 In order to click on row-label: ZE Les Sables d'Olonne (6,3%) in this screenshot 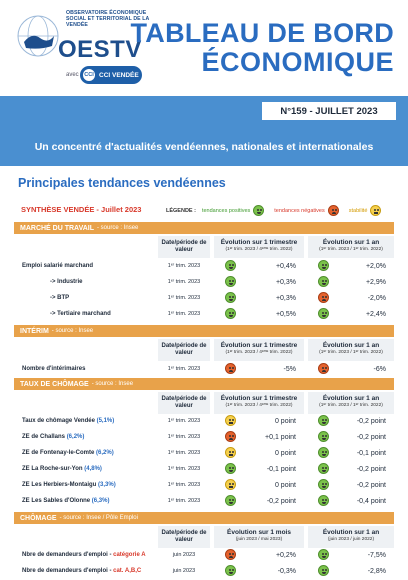, I will do `click(66, 501)`.